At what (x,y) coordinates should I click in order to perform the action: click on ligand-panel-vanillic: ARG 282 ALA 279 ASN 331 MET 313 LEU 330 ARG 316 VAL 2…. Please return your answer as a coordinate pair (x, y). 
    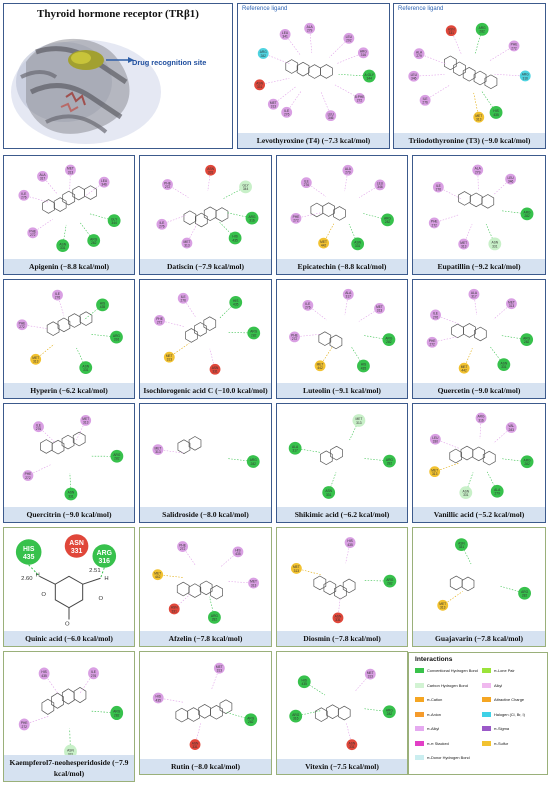
    Looking at the image, I should click on (479, 463).